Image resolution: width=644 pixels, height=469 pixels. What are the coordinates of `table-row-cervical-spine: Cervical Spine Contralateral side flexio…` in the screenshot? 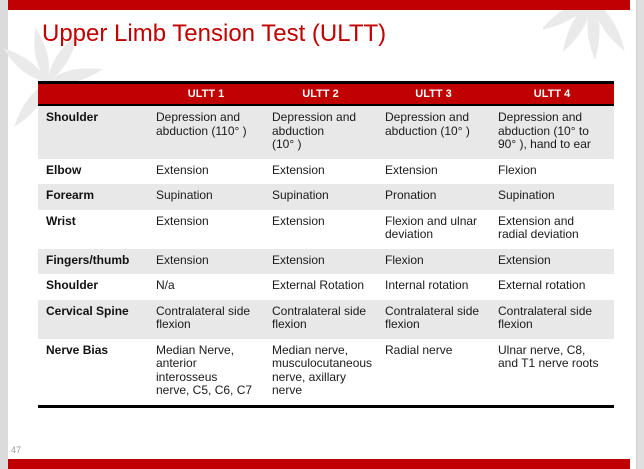 It's located at (326, 319).